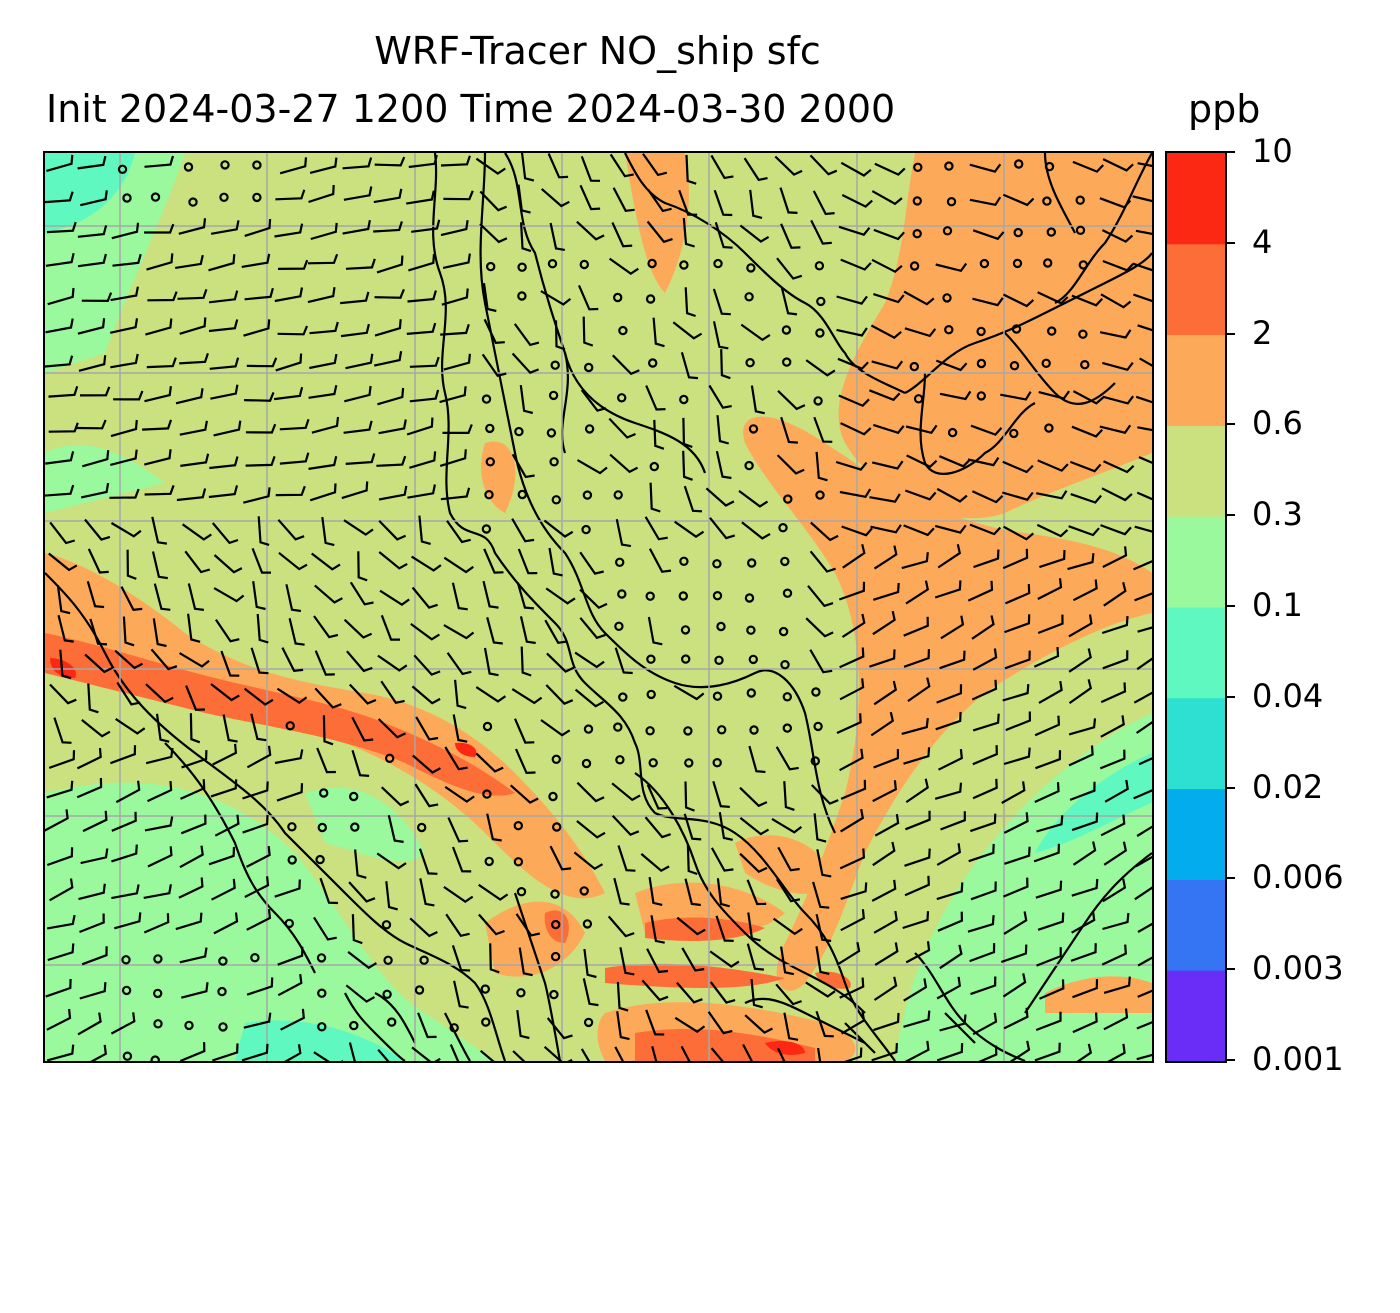 The image size is (1400, 1313). I want to click on colorbar-tick-label: 0.04, so click(1288, 695).